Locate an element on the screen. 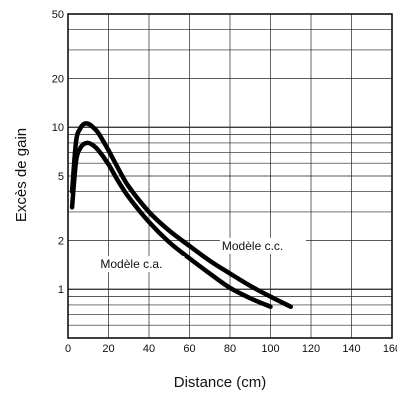 This screenshot has width=397, height=399. series-annotation: Modèle c.a. is located at coordinates (131, 264).